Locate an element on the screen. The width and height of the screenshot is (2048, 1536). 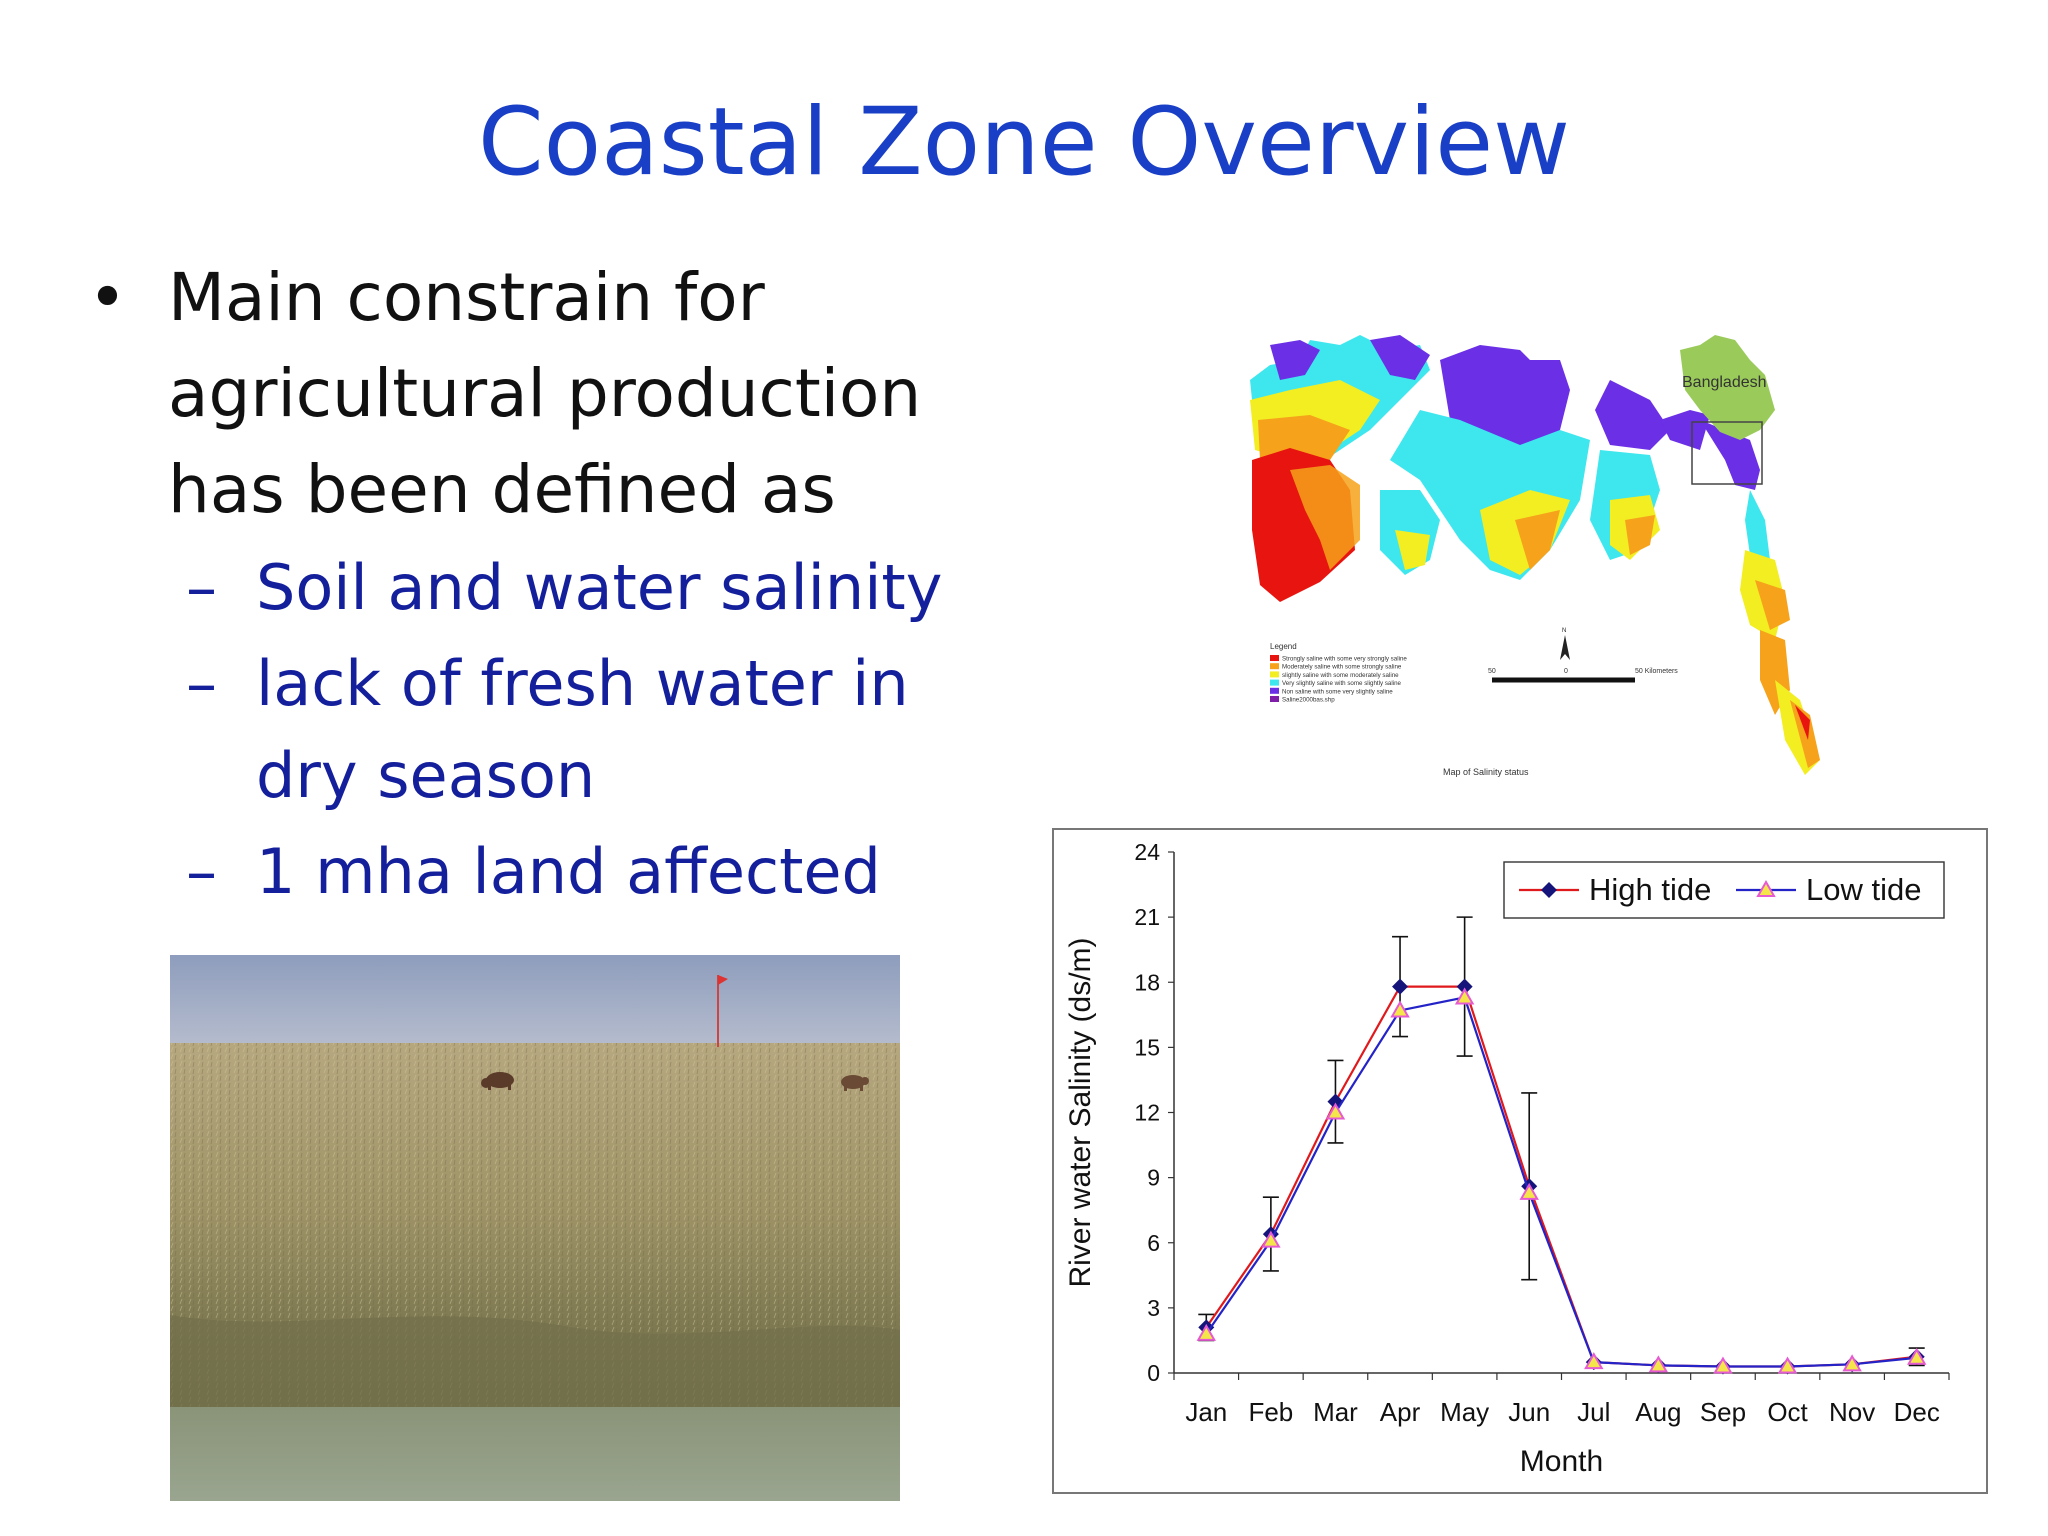
sub-bullet-land-affected: – 1 mha land affected is located at coordinates (530, 872).